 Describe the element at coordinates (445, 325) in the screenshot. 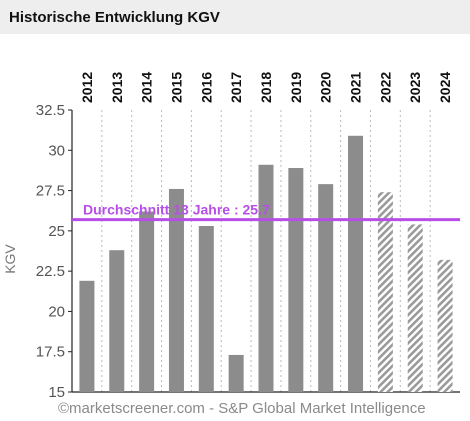

I see `bar-2024` at that location.